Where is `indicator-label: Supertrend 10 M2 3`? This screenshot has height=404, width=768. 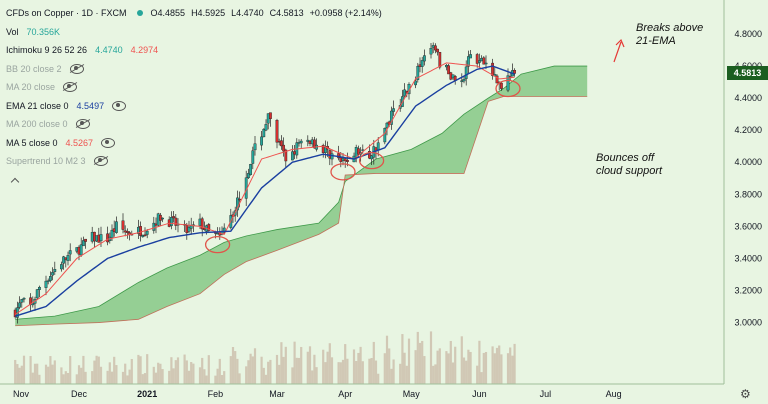 indicator-label: Supertrend 10 M2 3 is located at coordinates (46, 161).